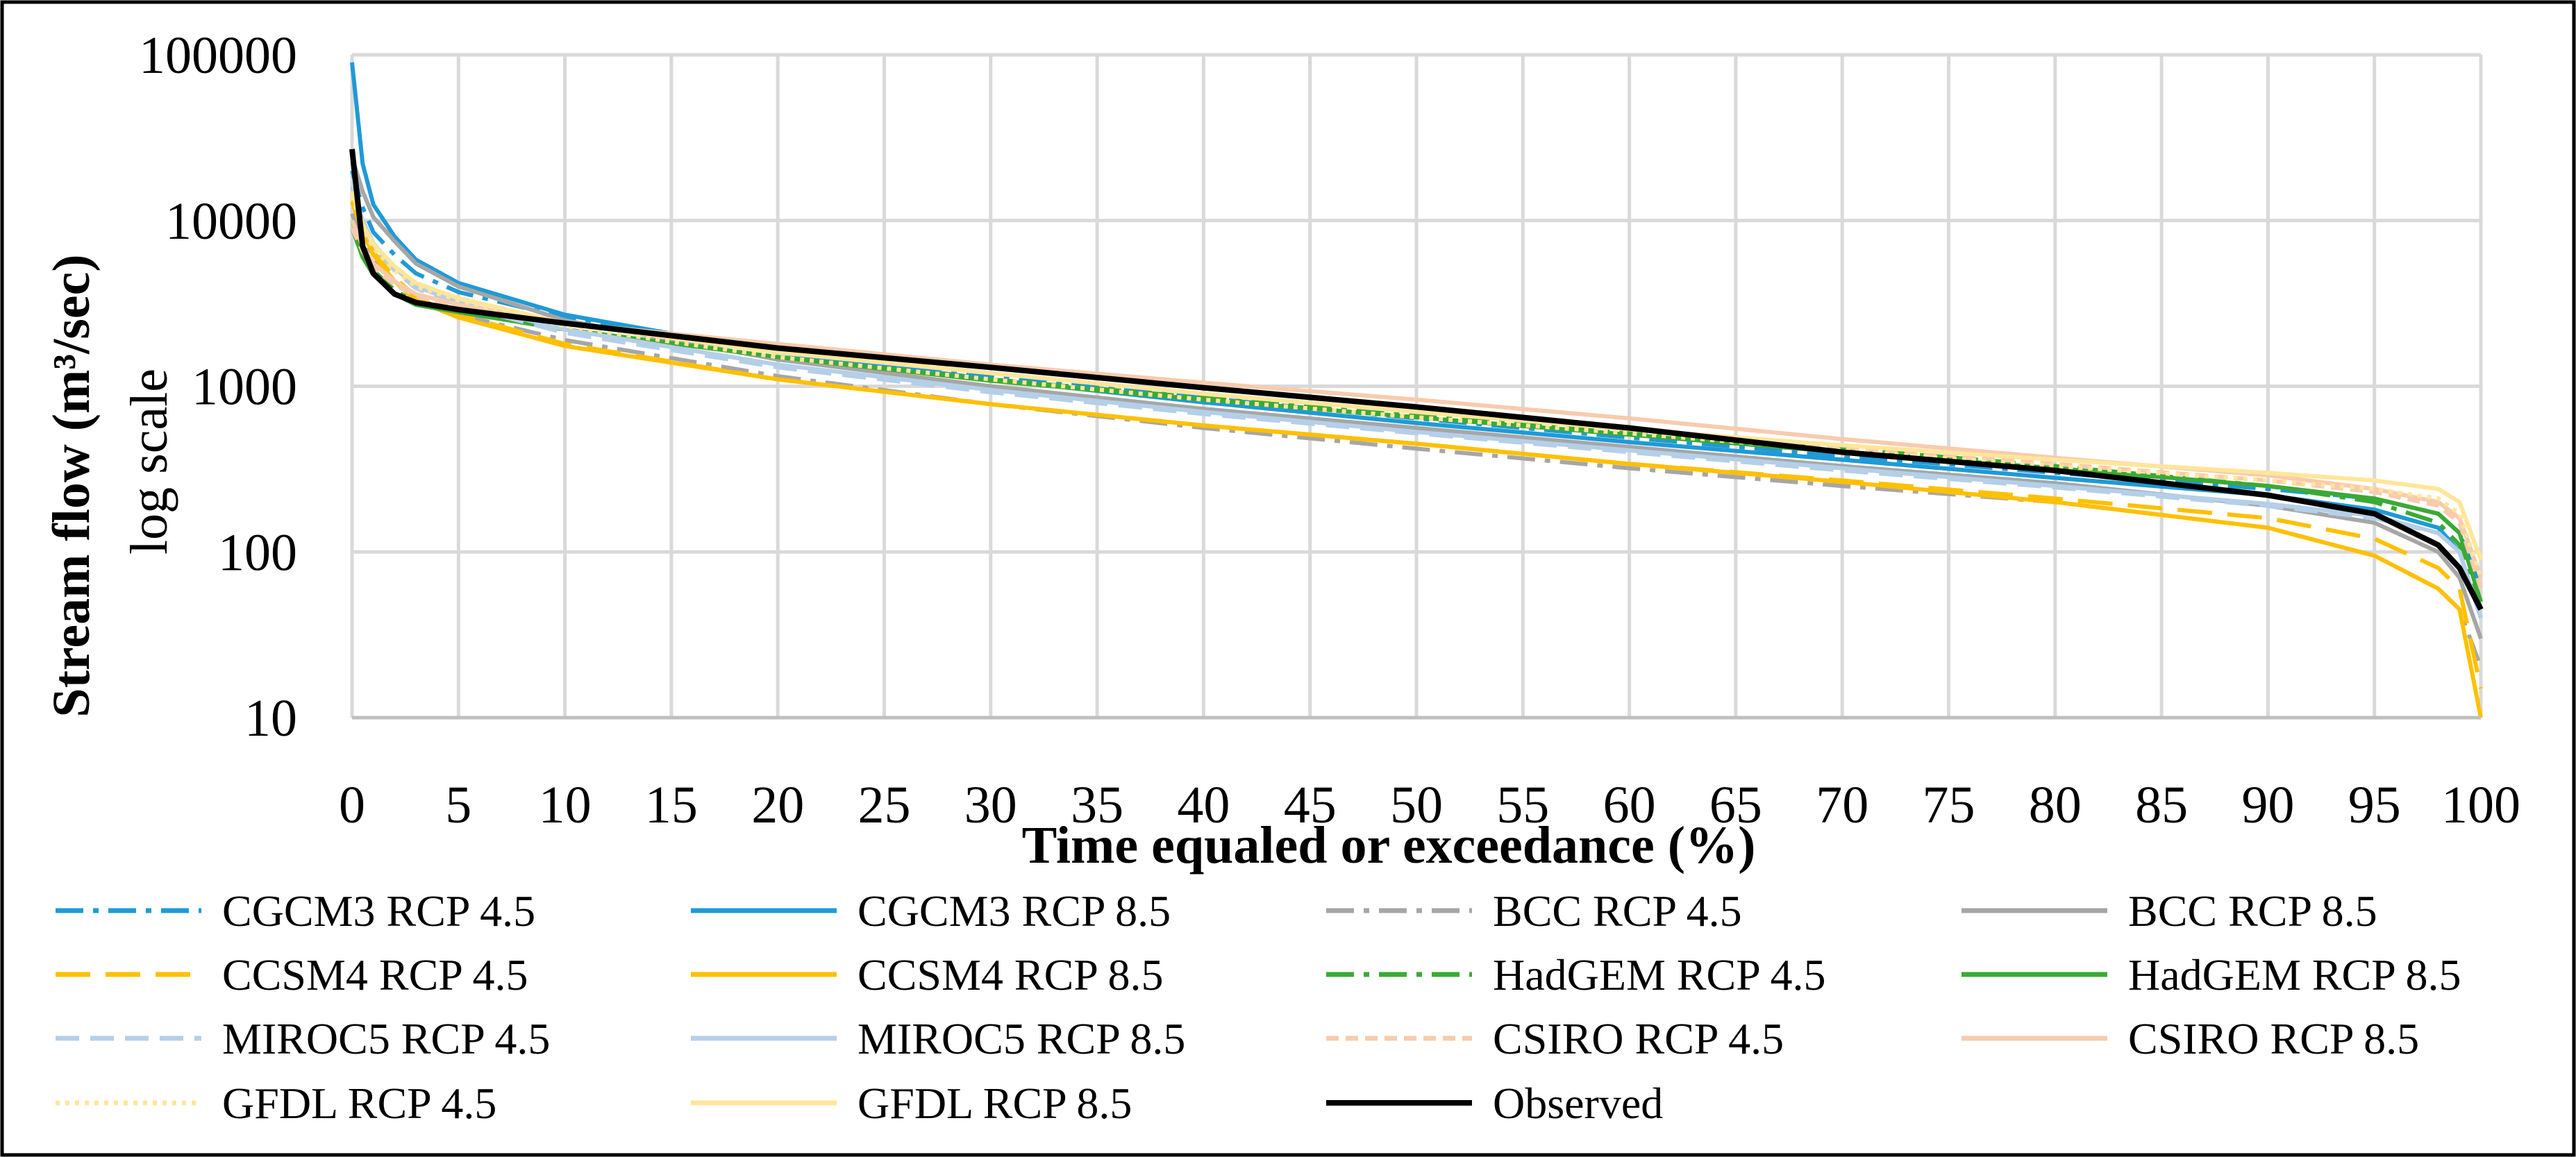  I want to click on legend-label-10: CSIRO RCP 4.5, so click(1638, 1038).